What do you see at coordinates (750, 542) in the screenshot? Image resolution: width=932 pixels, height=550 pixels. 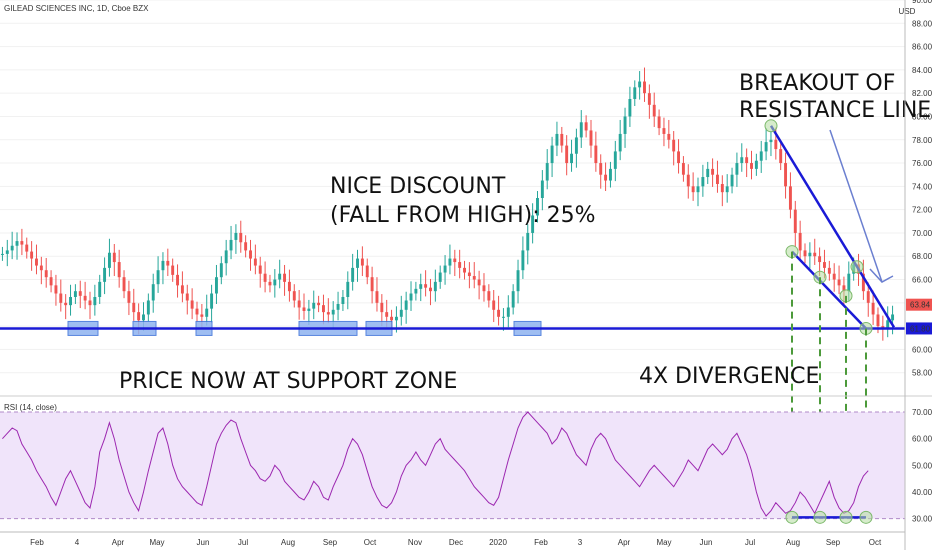 I see `time-tick-label: Jul` at bounding box center [750, 542].